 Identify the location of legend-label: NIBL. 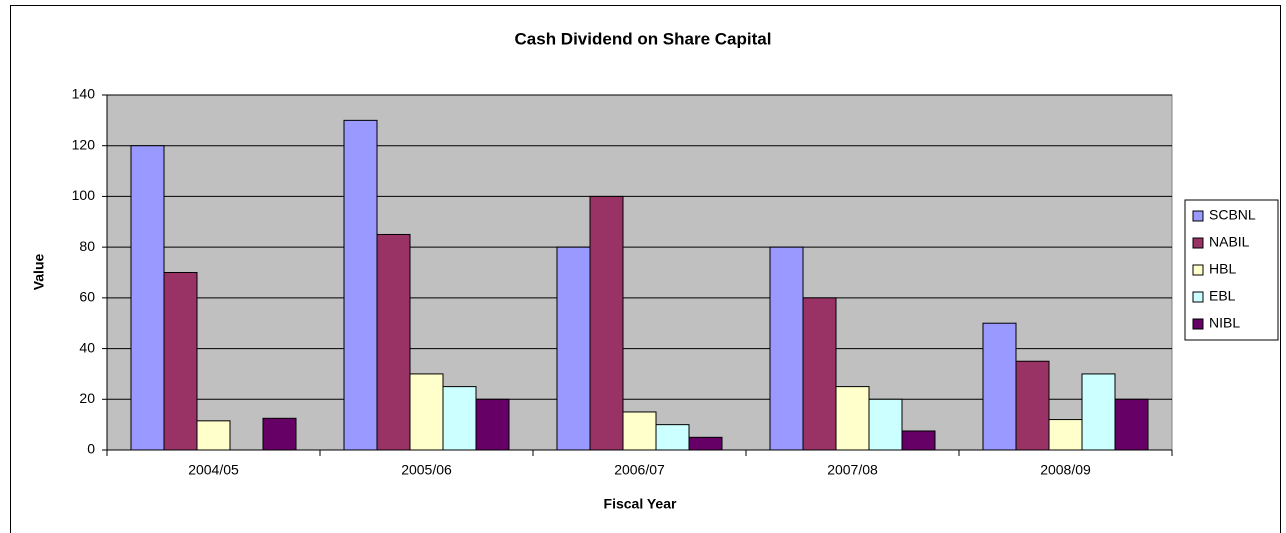
(1224, 323).